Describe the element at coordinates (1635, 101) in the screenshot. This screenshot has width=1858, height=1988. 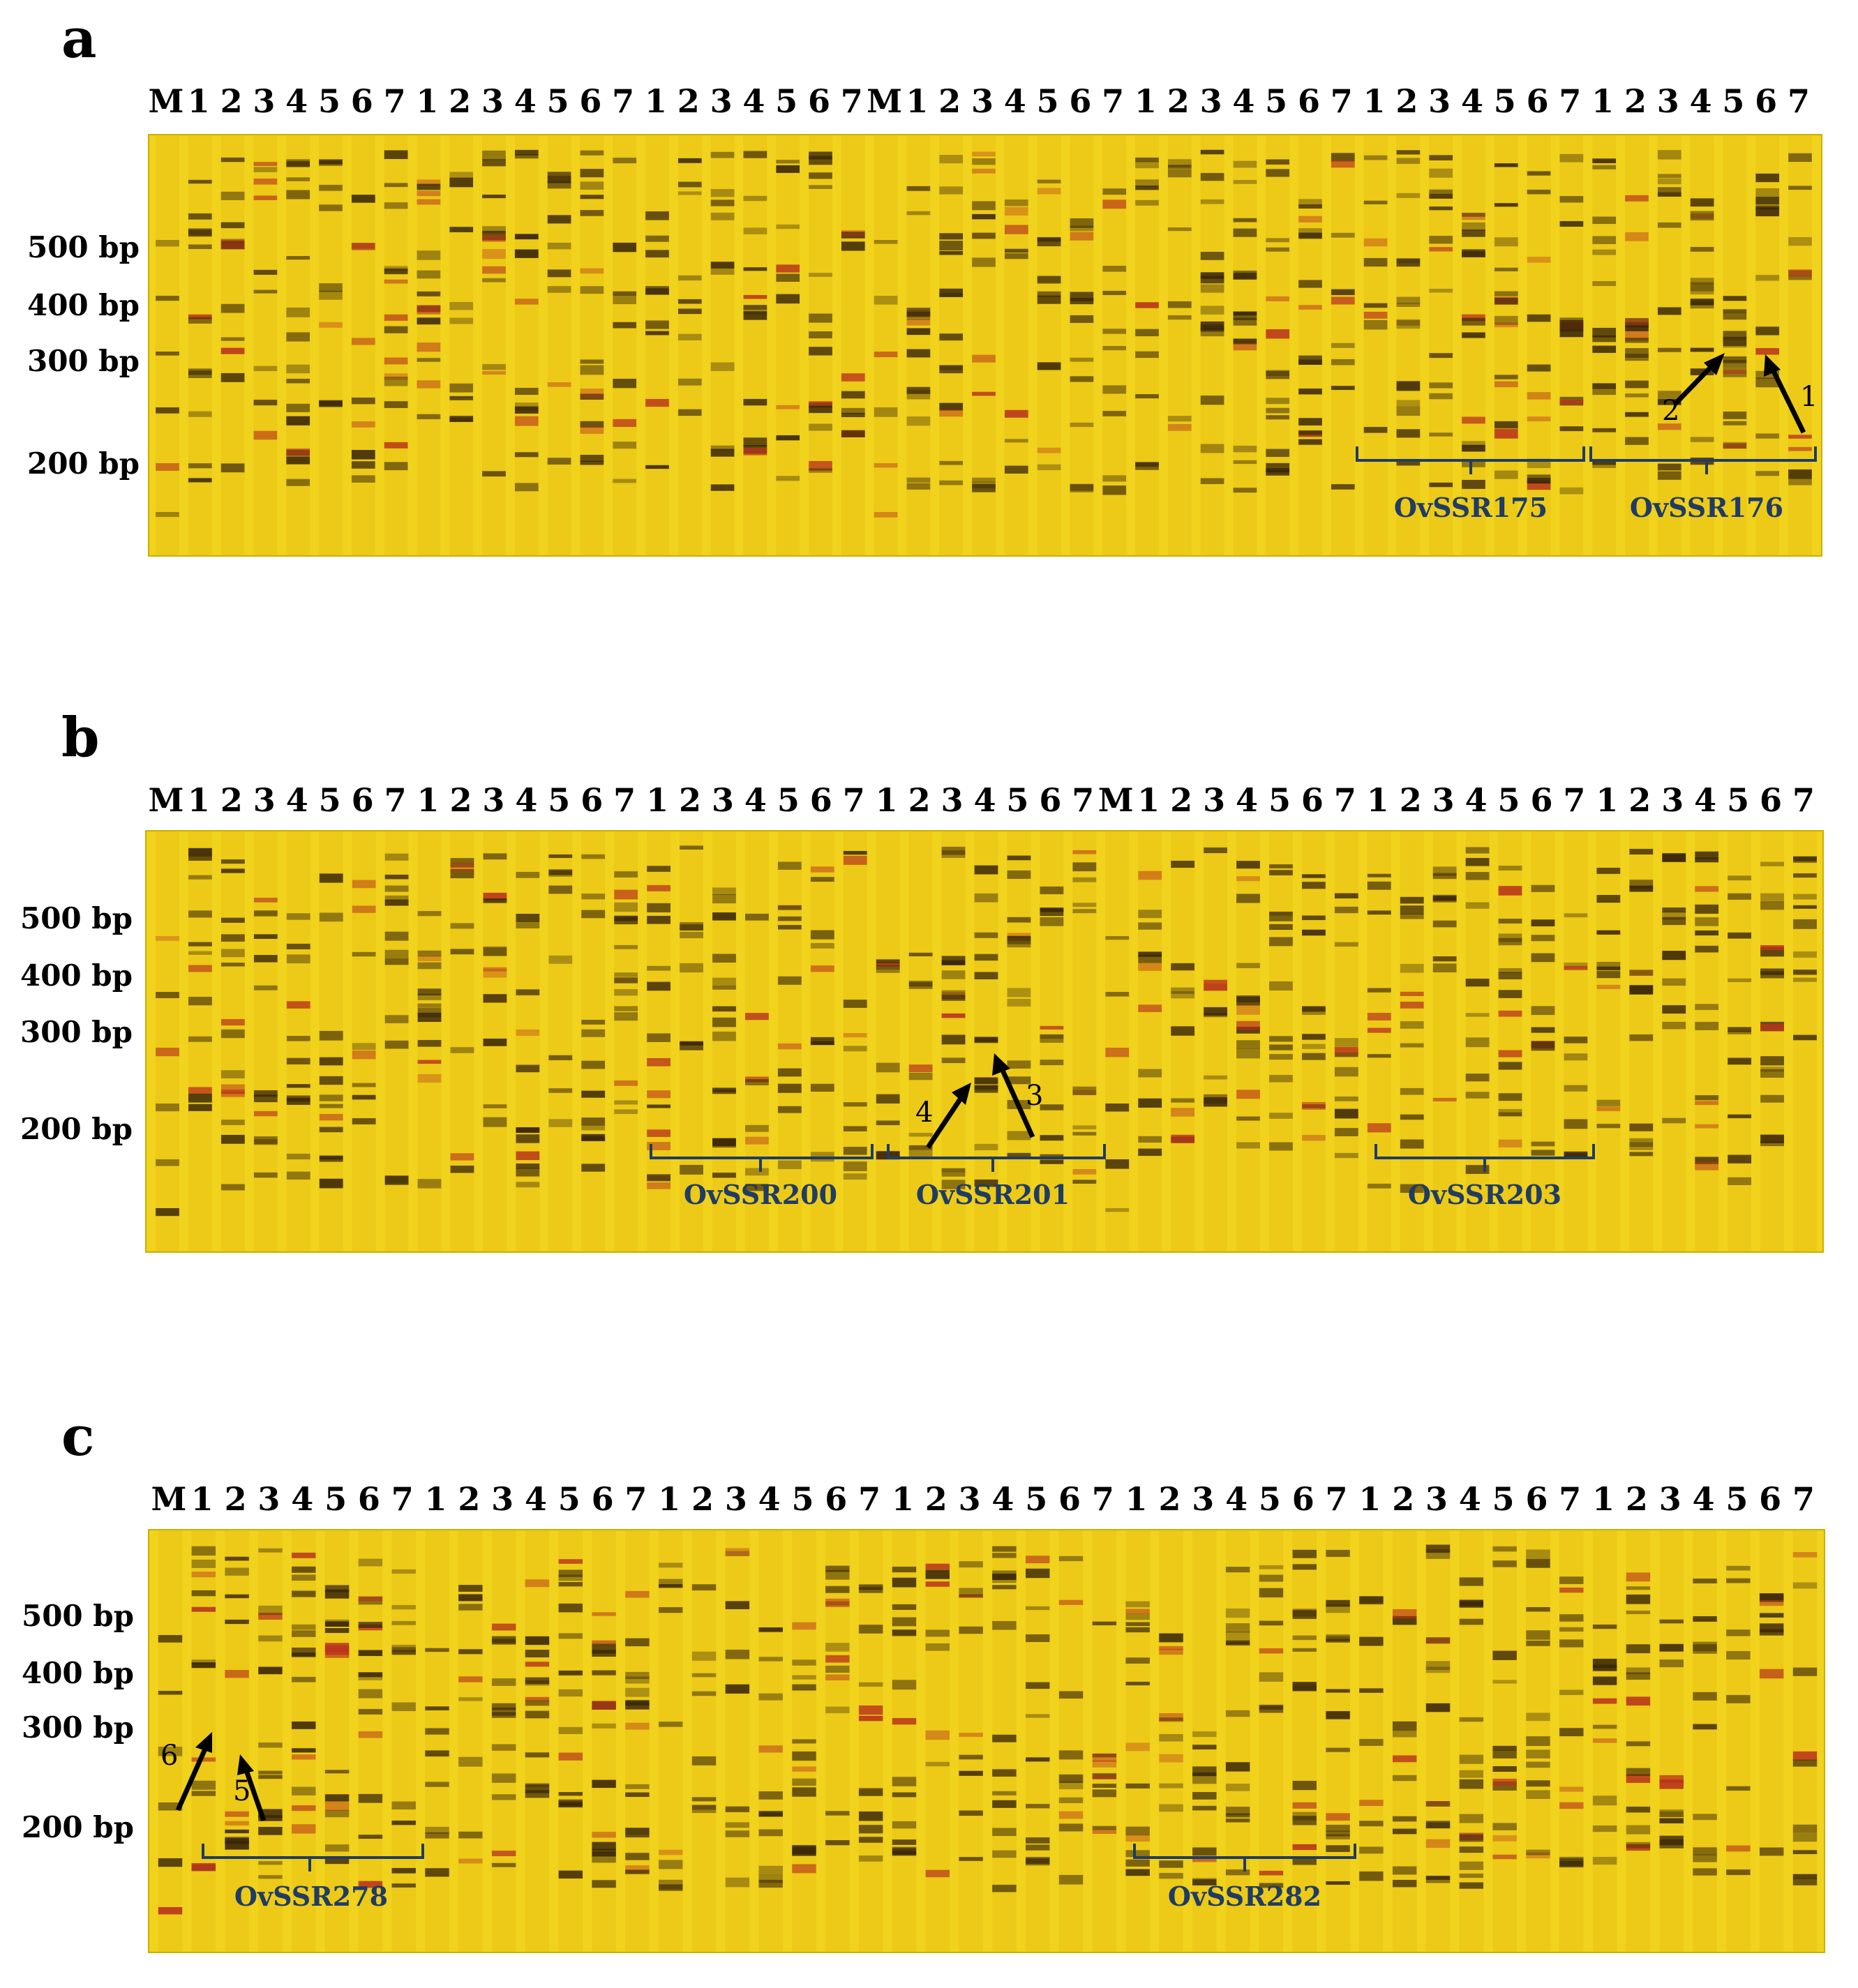
I see `lane-label: 2` at that location.